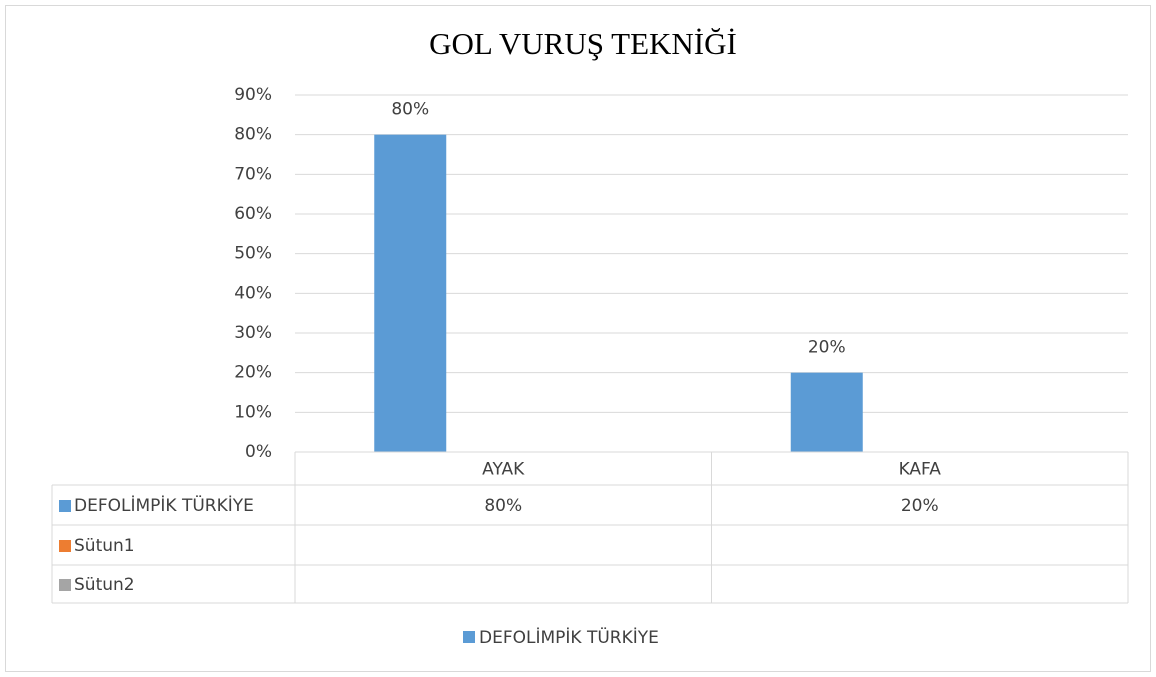  Describe the element at coordinates (164, 505) in the screenshot. I see `table-series-name: DEFOLİMPİK TÜRKİYE` at that location.